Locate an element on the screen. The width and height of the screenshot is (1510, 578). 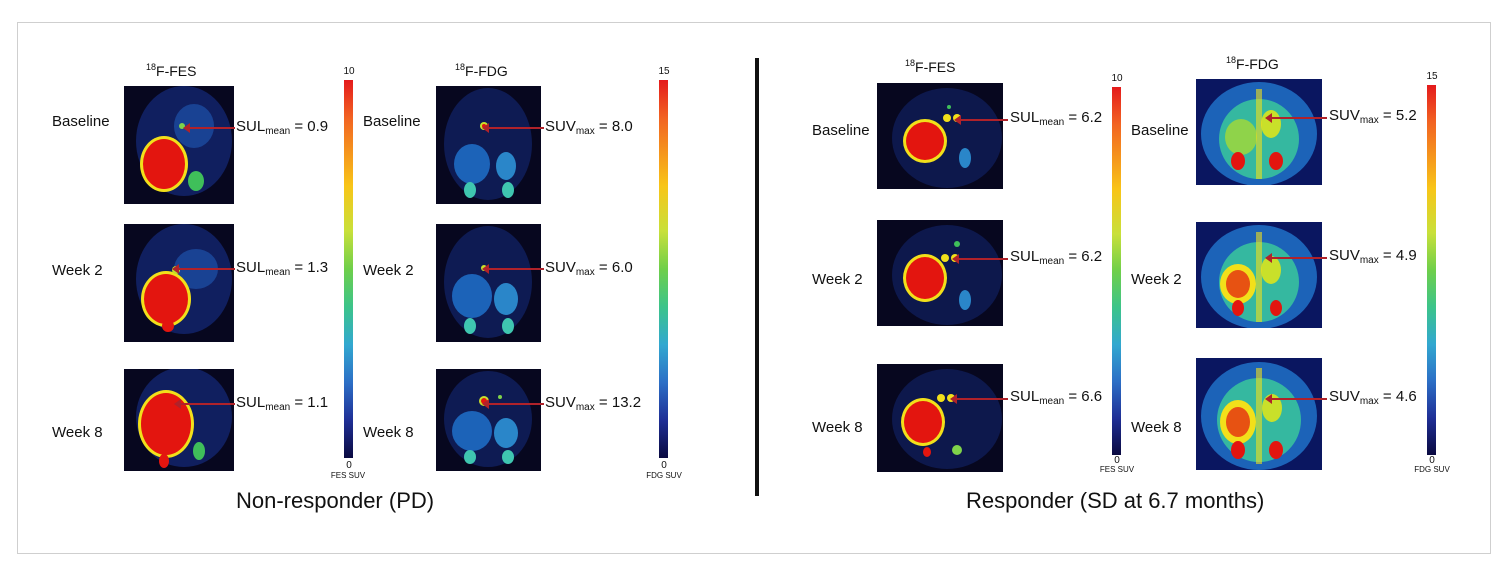
right-fdg-row-label-week8: Week 8 is located at coordinates (1156, 427).